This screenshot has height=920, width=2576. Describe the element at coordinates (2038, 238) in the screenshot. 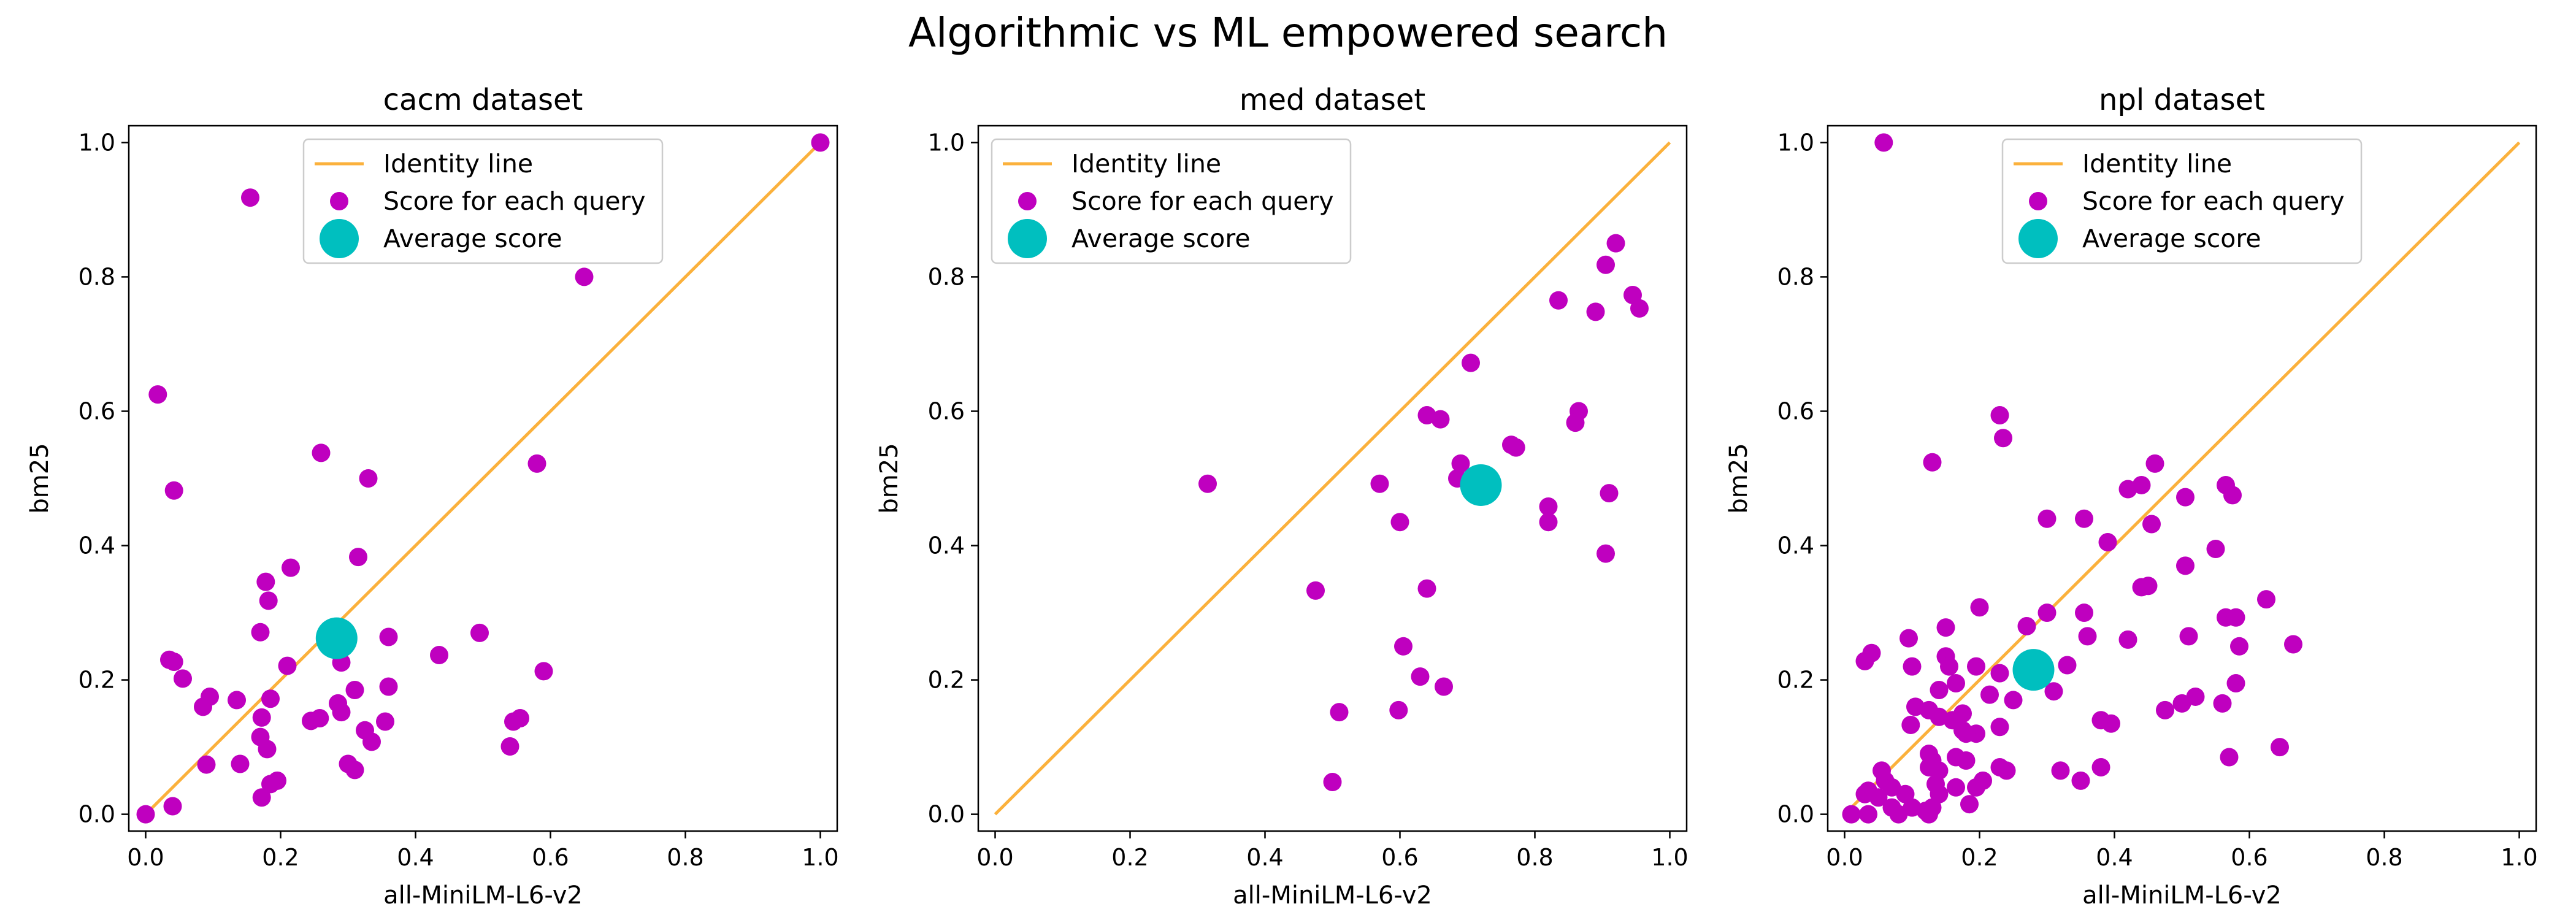

I see `legend-average-swatch` at that location.